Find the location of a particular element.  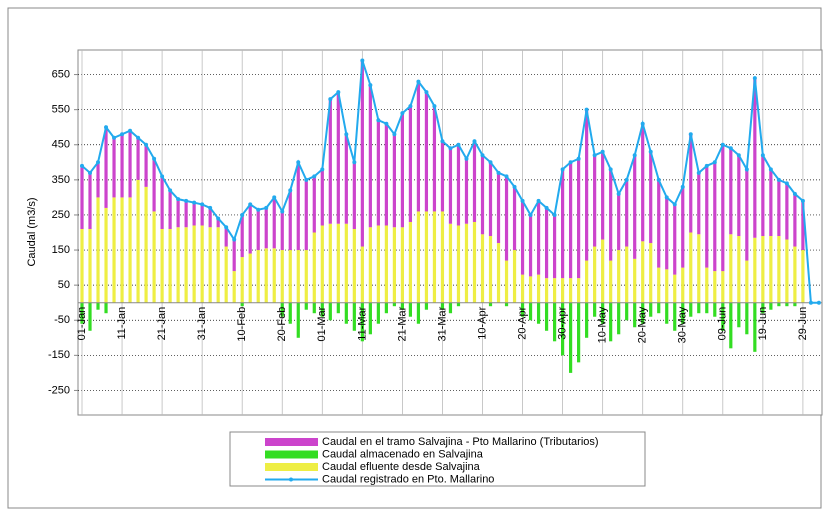

x-tick-label: 20-May is located at coordinates (643, 324).